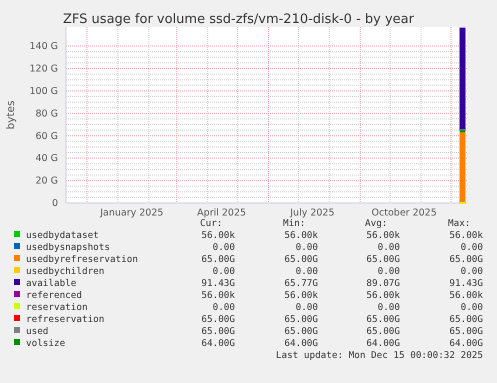  I want to click on legend-label: usedbyrefreservation, so click(82, 259).